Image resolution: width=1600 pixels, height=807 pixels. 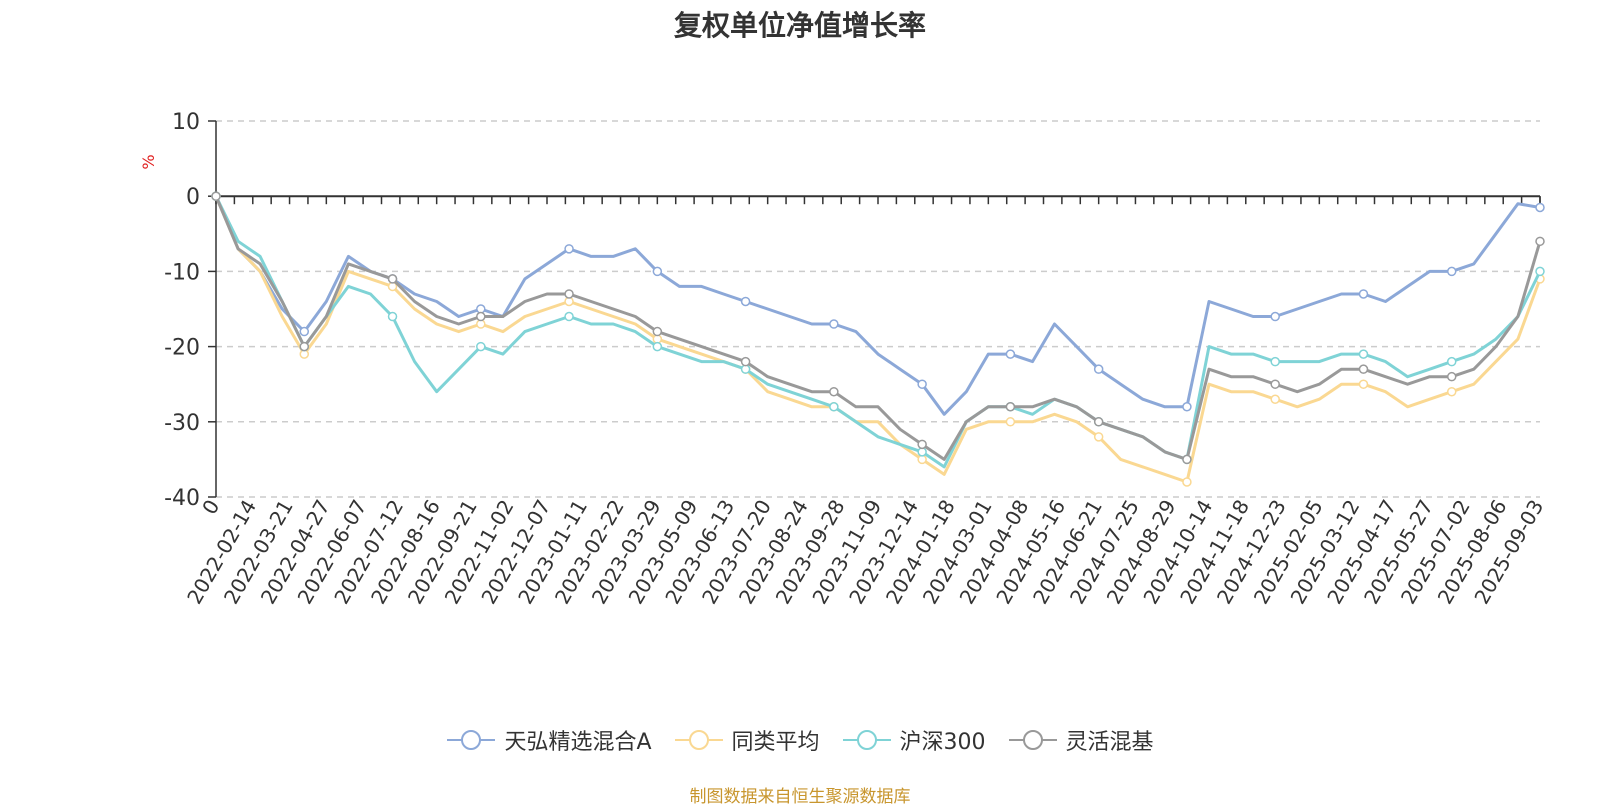 I want to click on legend-label: 同类平均, so click(x=775, y=742).